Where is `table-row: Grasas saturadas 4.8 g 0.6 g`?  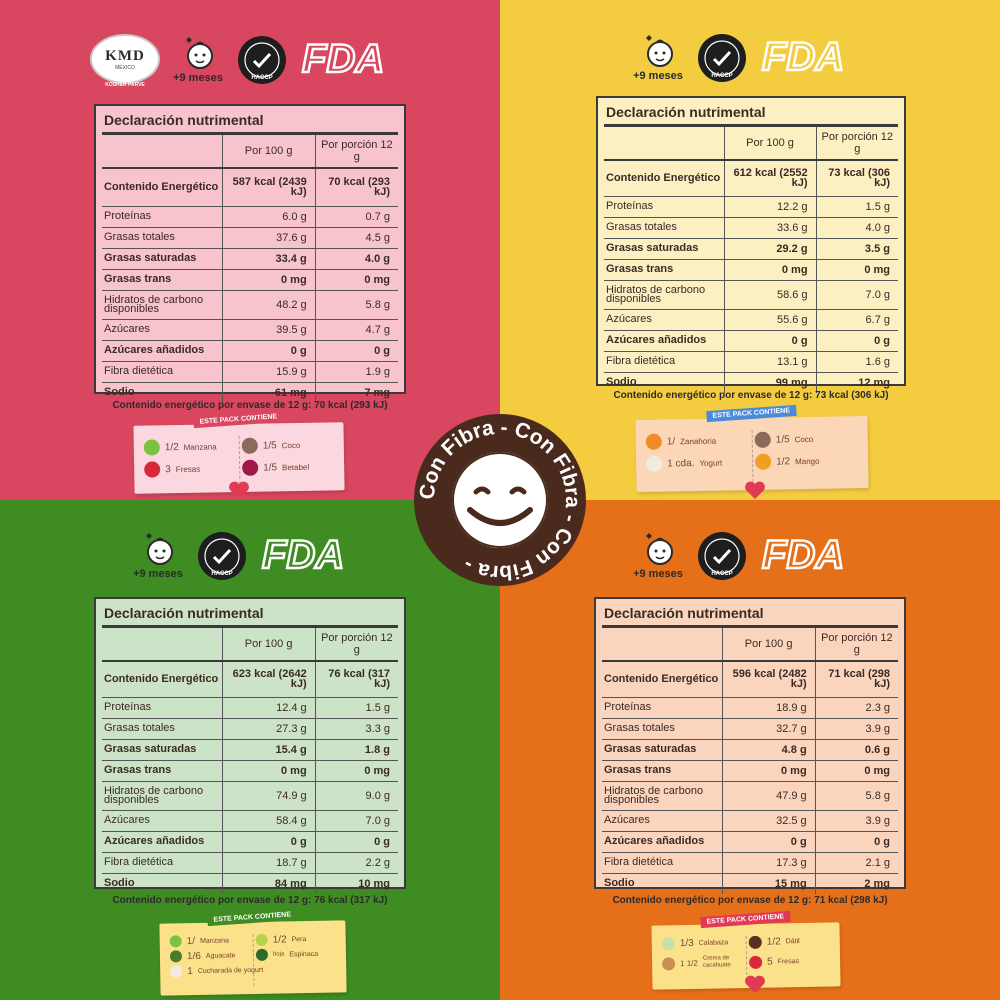 table-row: Grasas saturadas 4.8 g 0.6 g is located at coordinates (750, 750).